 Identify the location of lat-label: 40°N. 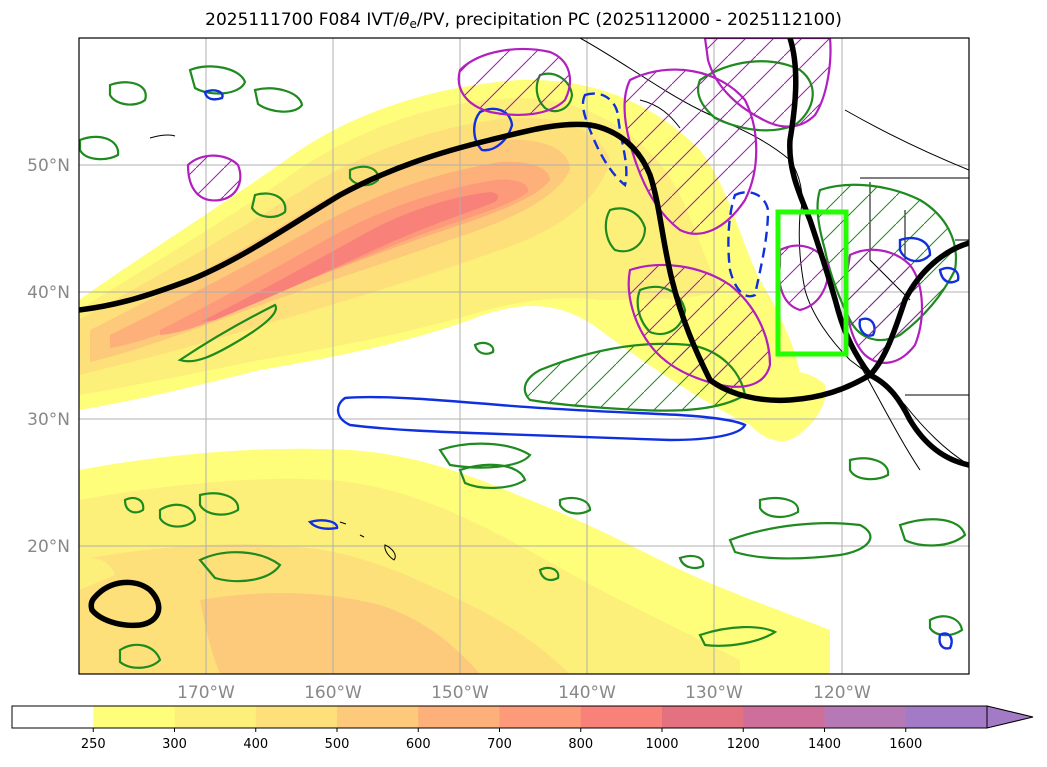
(48, 293).